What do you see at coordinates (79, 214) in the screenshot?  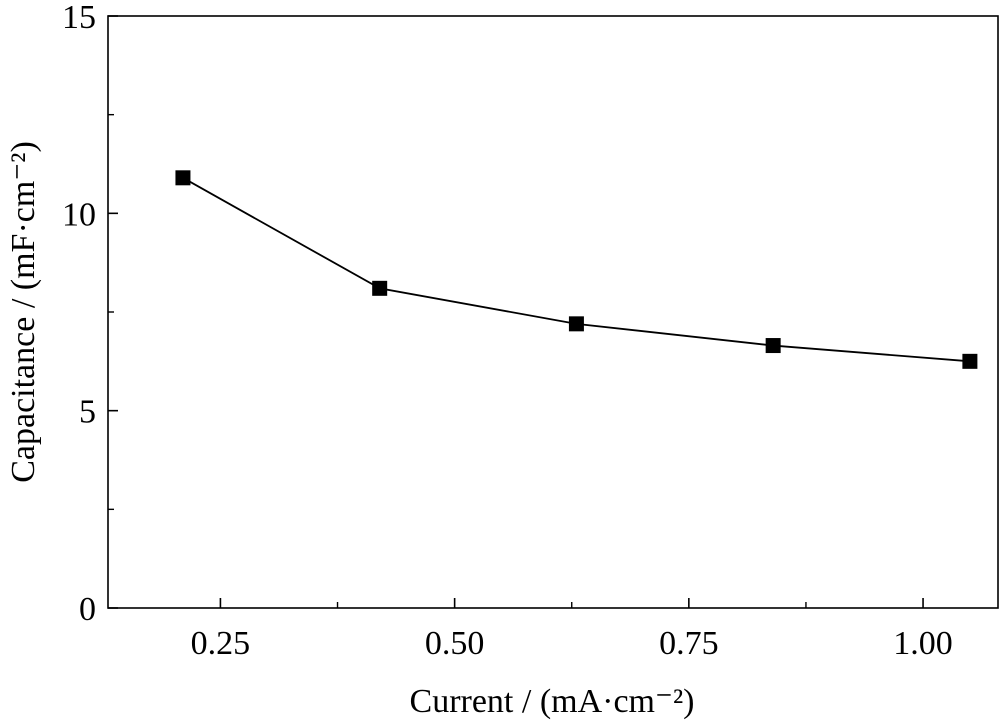 I see `y-tick-label: 10` at bounding box center [79, 214].